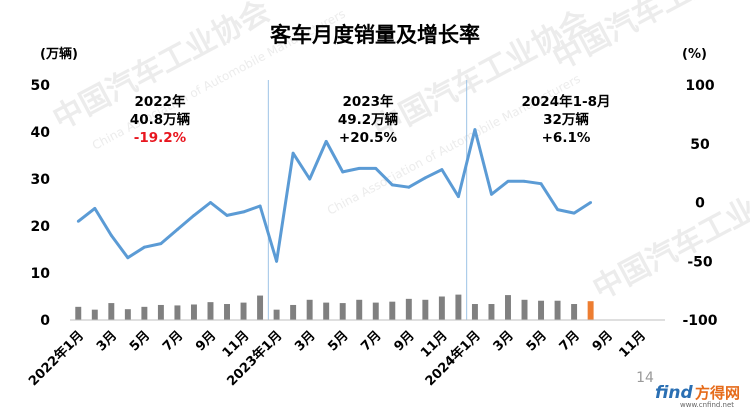  I want to click on annotation-2024-growth: +6.1%, so click(566, 138).